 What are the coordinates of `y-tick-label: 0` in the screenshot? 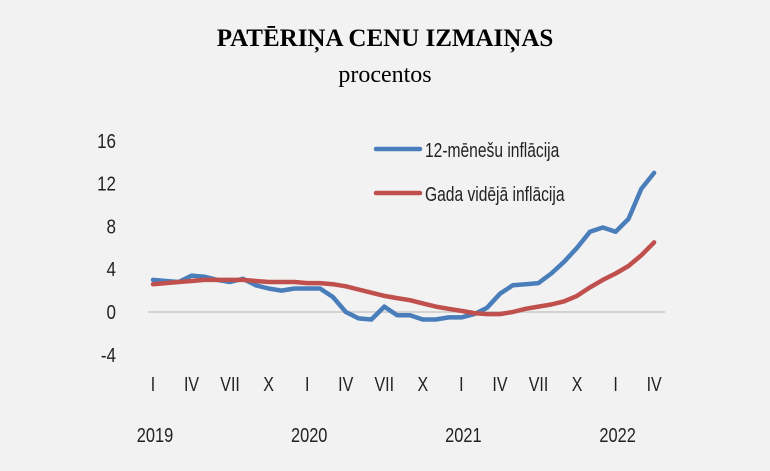 It's located at (111, 312).